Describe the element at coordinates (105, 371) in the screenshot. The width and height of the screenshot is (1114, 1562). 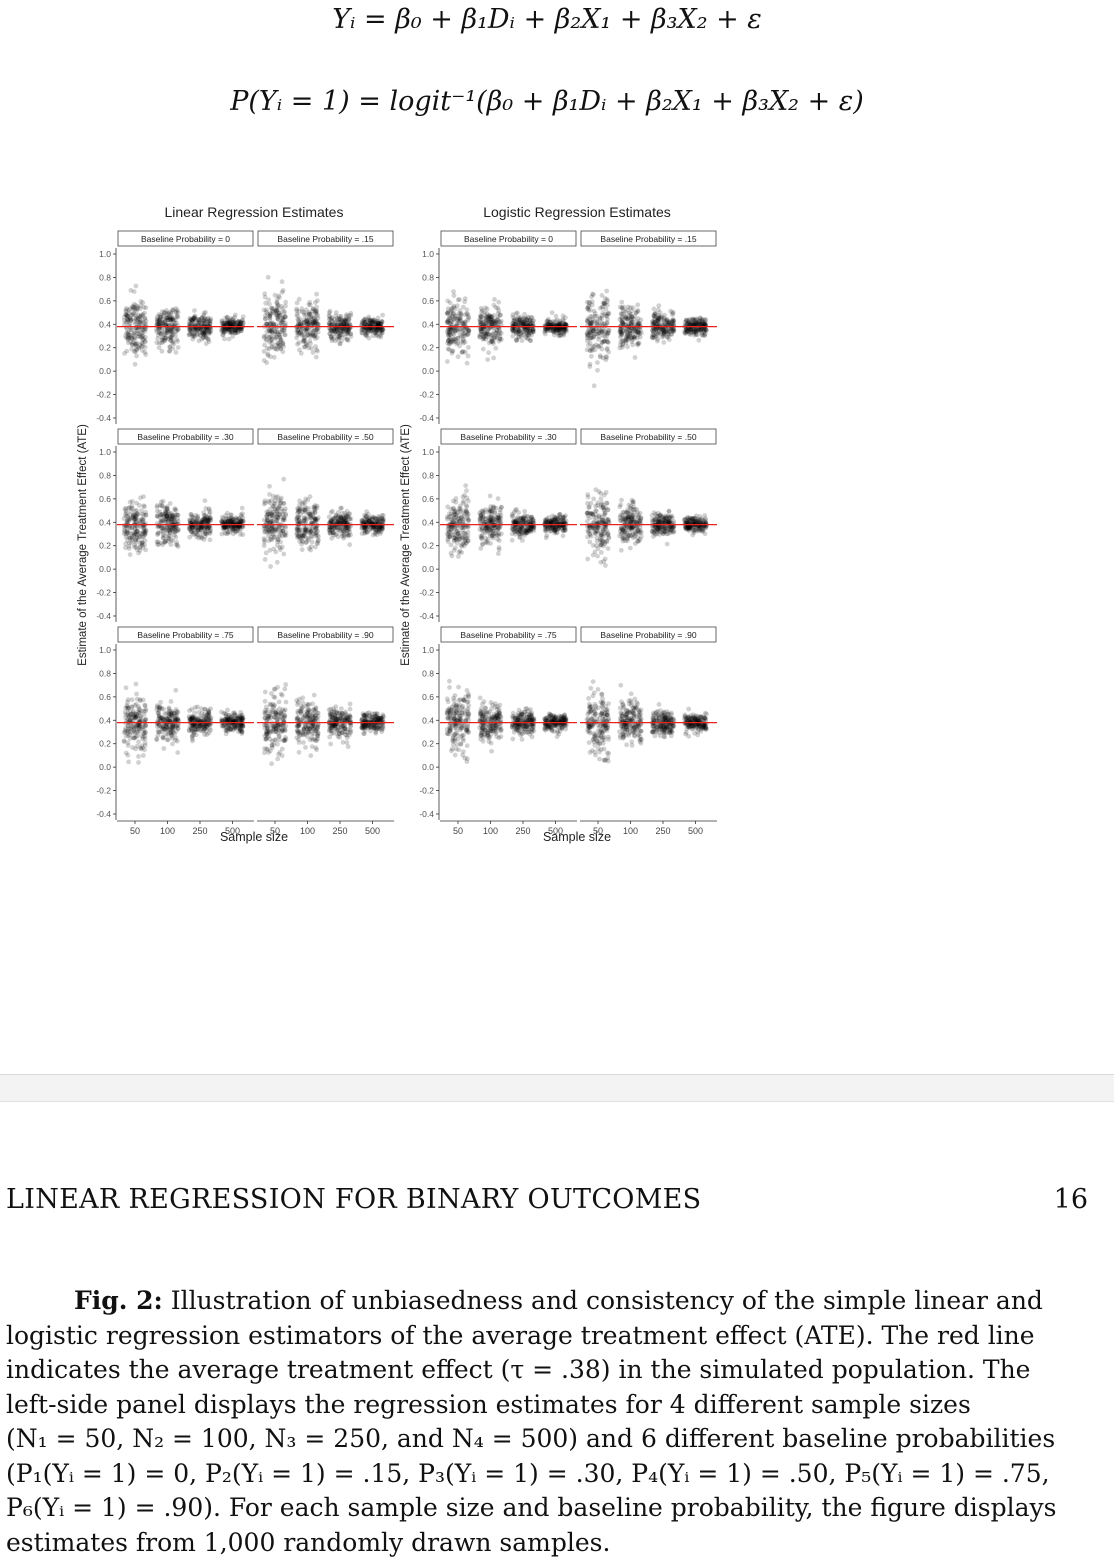
I see `y-tick-label: 0.0` at that location.